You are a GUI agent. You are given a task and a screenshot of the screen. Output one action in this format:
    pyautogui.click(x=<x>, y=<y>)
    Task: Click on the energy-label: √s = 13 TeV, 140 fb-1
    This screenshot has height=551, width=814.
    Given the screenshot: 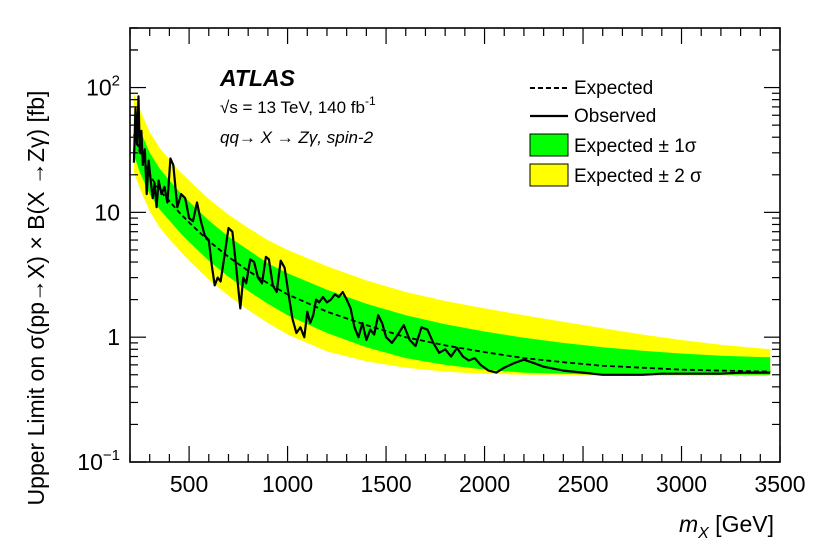 What is the action you would take?
    pyautogui.click(x=298, y=105)
    